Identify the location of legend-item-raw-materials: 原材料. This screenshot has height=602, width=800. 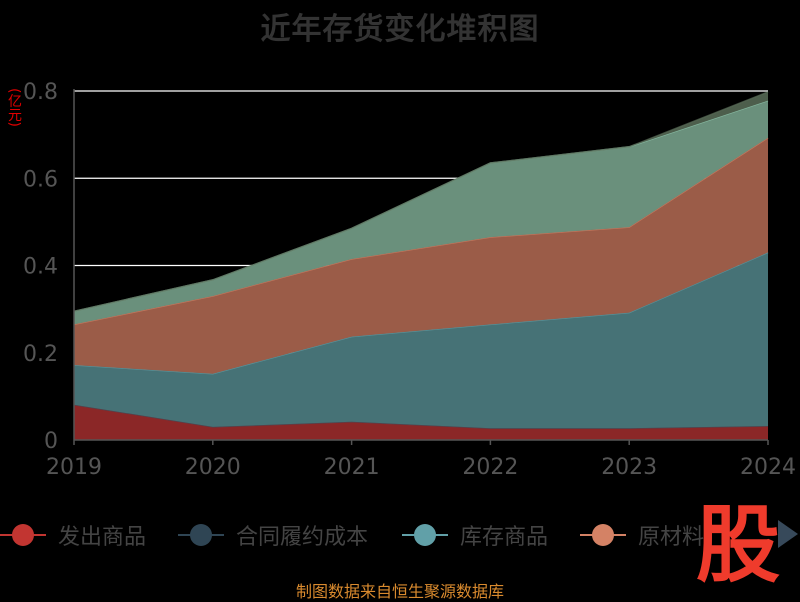
(642, 535).